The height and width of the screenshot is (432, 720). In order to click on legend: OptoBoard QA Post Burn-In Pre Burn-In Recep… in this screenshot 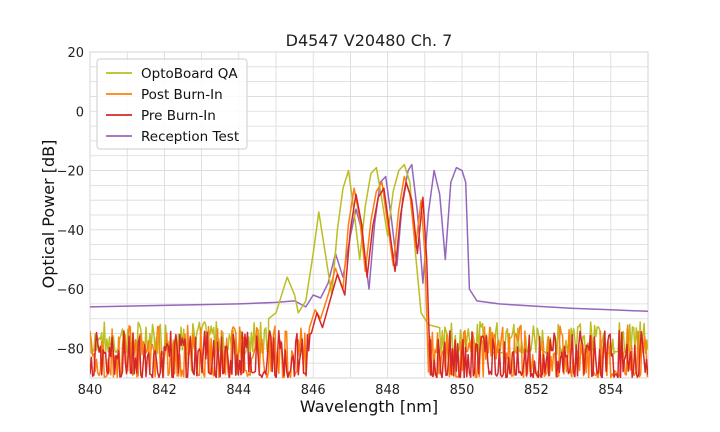, I will do `click(172, 104)`.